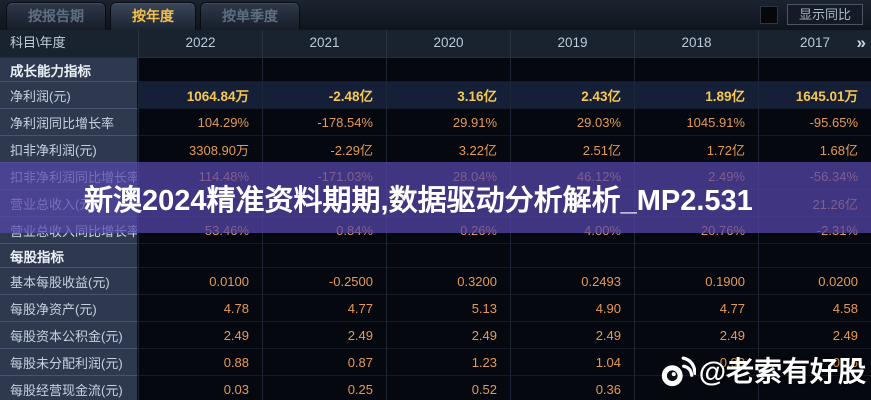 Image resolution: width=871 pixels, height=400 pixels. Describe the element at coordinates (200, 43) in the screenshot. I see `year-header-2022: 2022` at that location.